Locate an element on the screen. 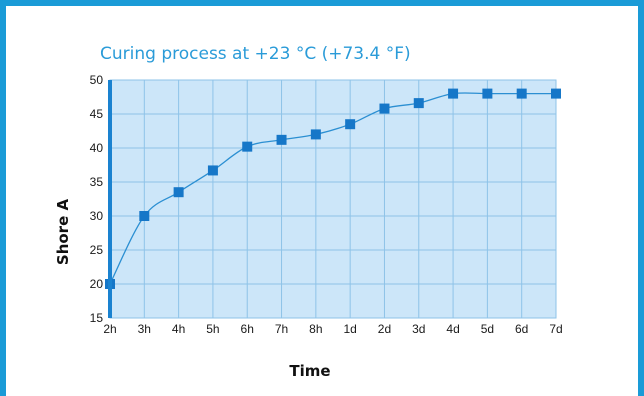 The height and width of the screenshot is (396, 644). y-tick-label: 20 is located at coordinates (97, 284).